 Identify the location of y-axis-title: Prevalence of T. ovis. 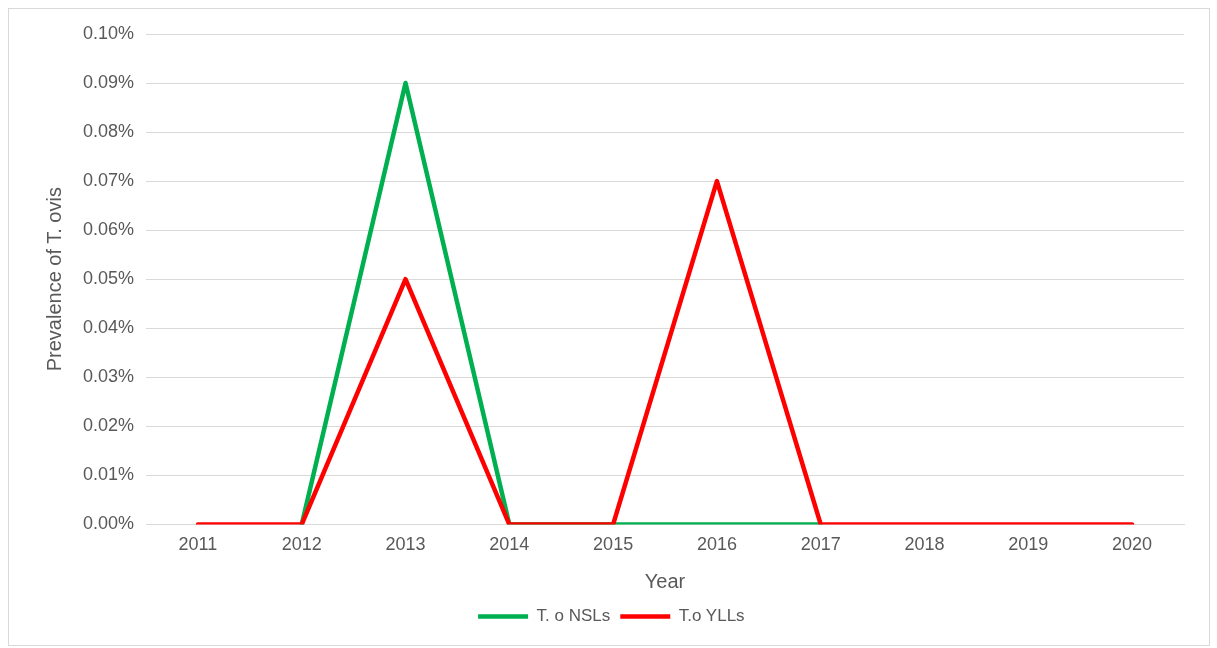
(53, 279).